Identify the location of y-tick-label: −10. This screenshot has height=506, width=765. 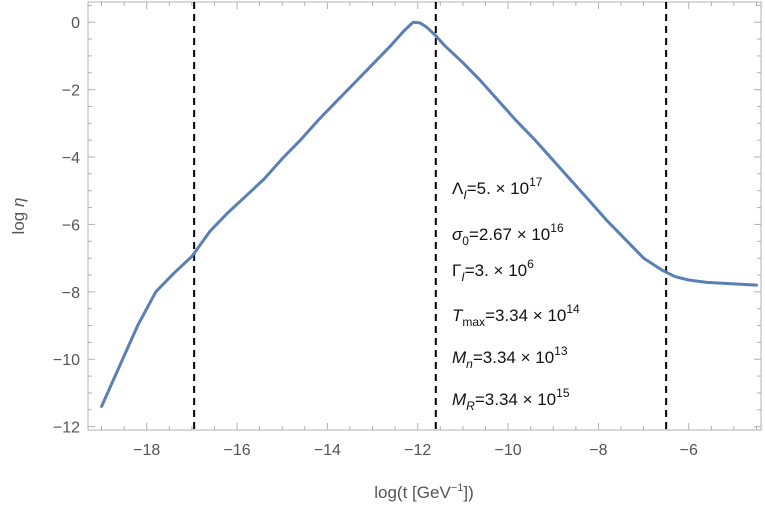
(66, 360).